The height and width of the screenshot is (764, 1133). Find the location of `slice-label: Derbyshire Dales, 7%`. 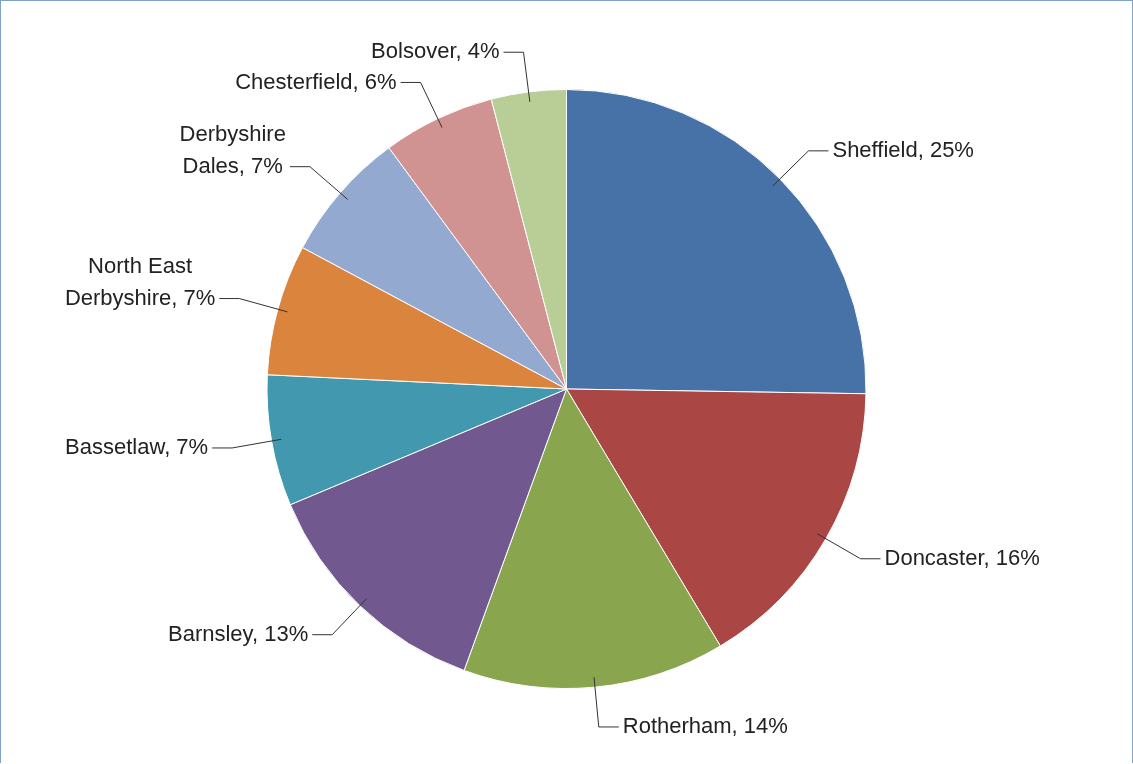

slice-label: Derbyshire Dales, 7% is located at coordinates (232, 149).